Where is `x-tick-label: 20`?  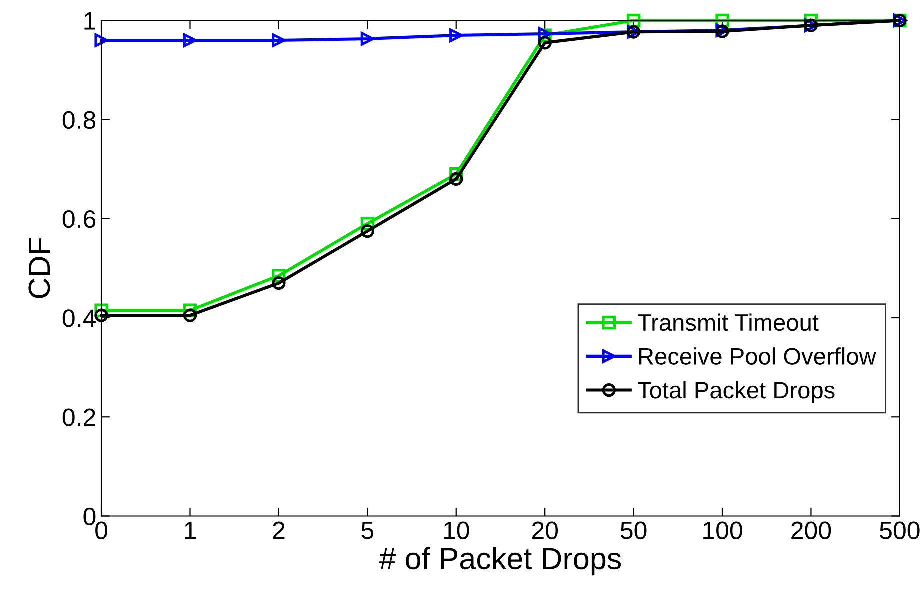 x-tick-label: 20 is located at coordinates (545, 531).